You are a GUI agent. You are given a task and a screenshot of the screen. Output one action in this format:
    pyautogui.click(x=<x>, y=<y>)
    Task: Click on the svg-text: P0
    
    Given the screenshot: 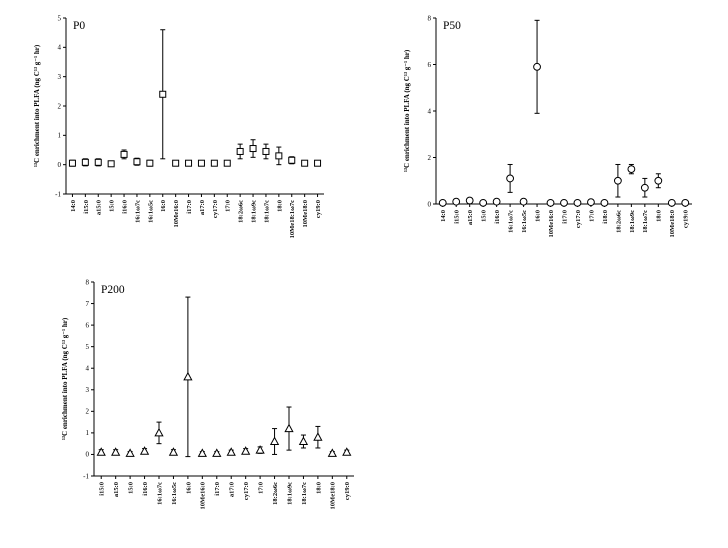 What is the action you would take?
    pyautogui.click(x=79, y=26)
    